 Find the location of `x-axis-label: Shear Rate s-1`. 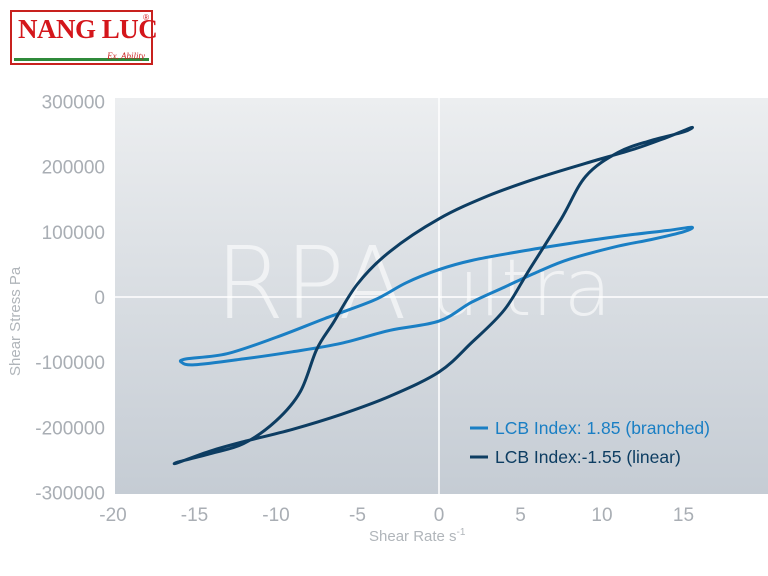

x-axis-label: Shear Rate s-1 is located at coordinates (417, 536).